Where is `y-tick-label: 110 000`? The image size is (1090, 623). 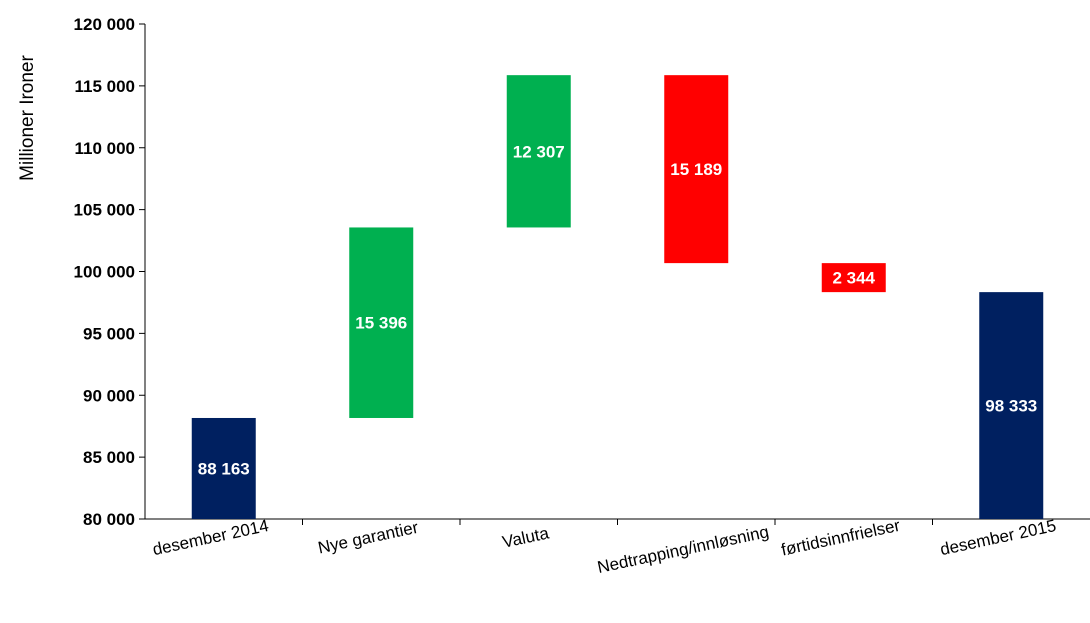
y-tick-label: 110 000 is located at coordinates (104, 148).